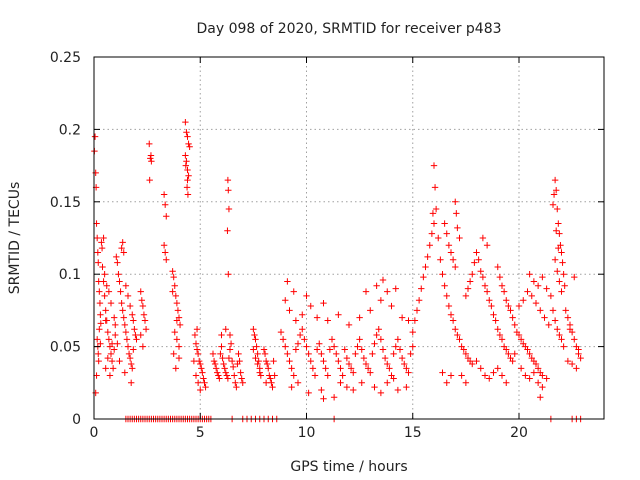  I want to click on x-tick-label: 10, so click(307, 433).